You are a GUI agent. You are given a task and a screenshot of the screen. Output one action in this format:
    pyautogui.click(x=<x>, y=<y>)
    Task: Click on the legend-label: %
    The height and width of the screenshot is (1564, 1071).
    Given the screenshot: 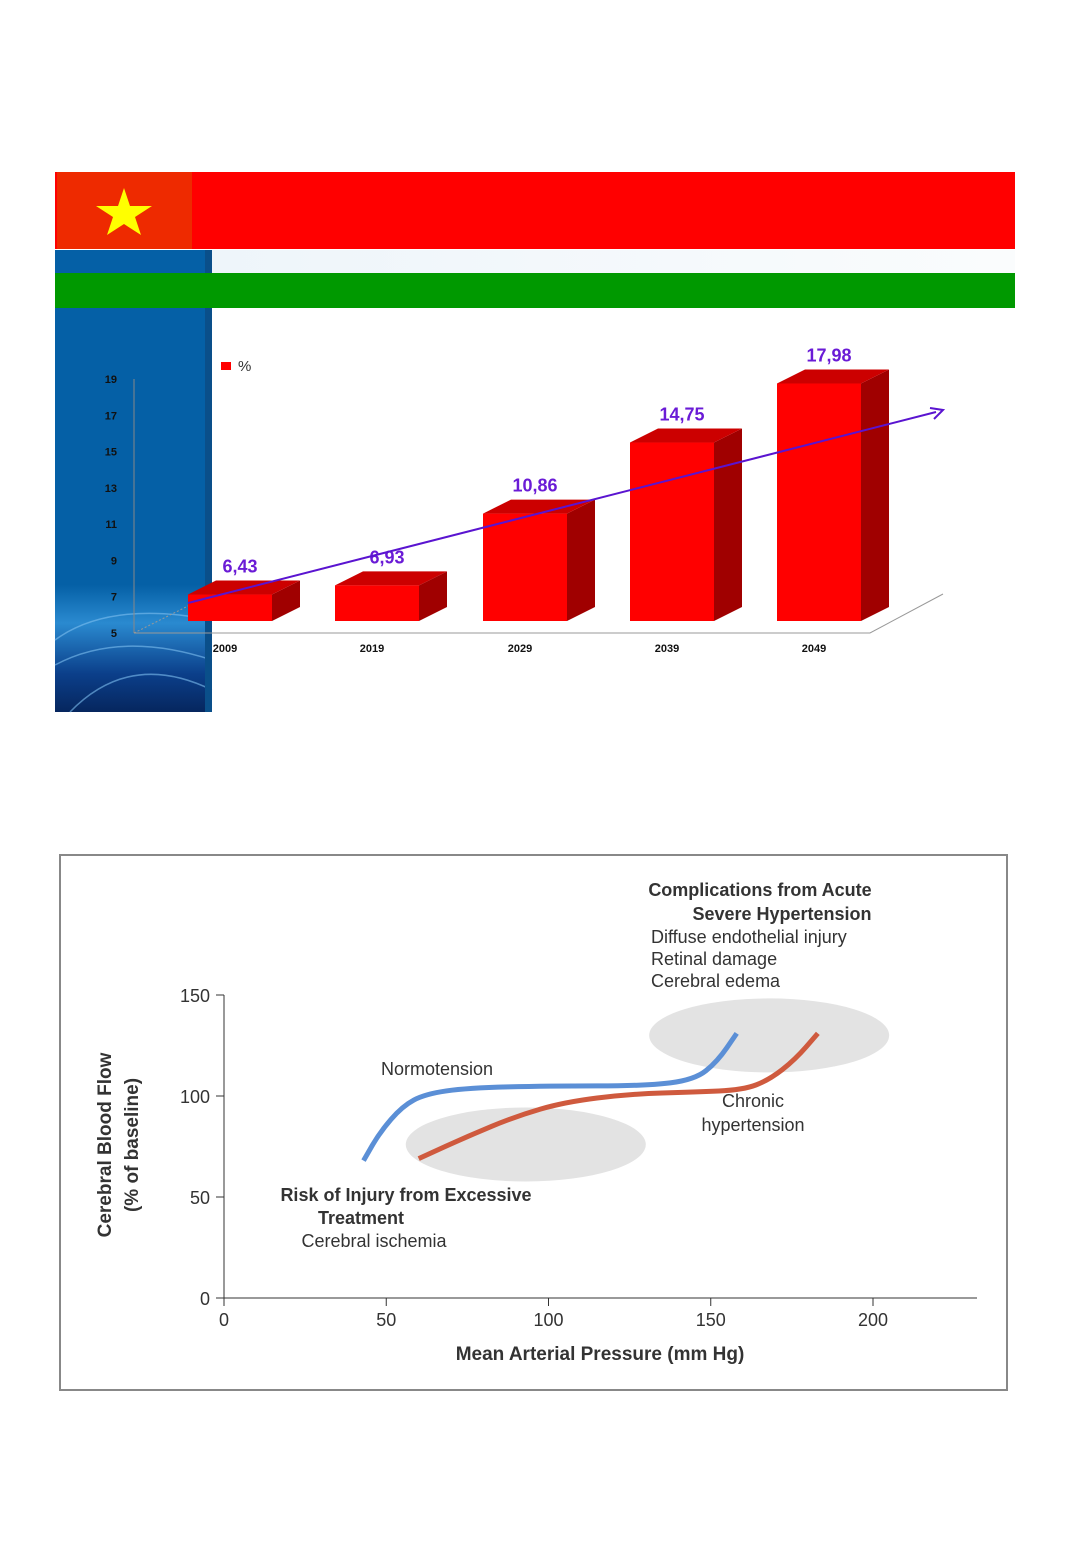 What is the action you would take?
    pyautogui.click(x=244, y=366)
    